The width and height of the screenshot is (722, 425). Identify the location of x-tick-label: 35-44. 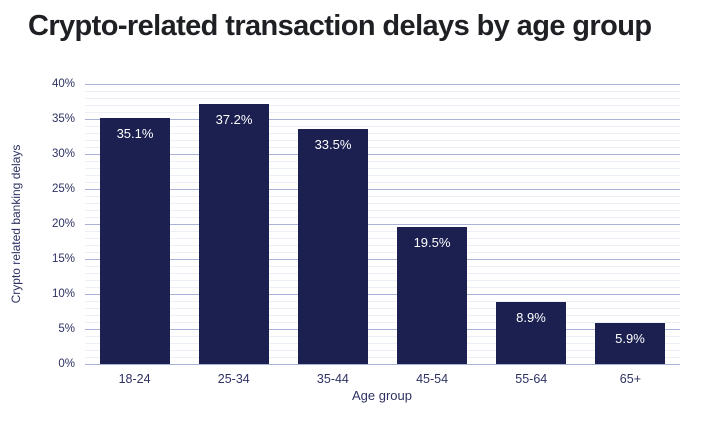
(332, 379).